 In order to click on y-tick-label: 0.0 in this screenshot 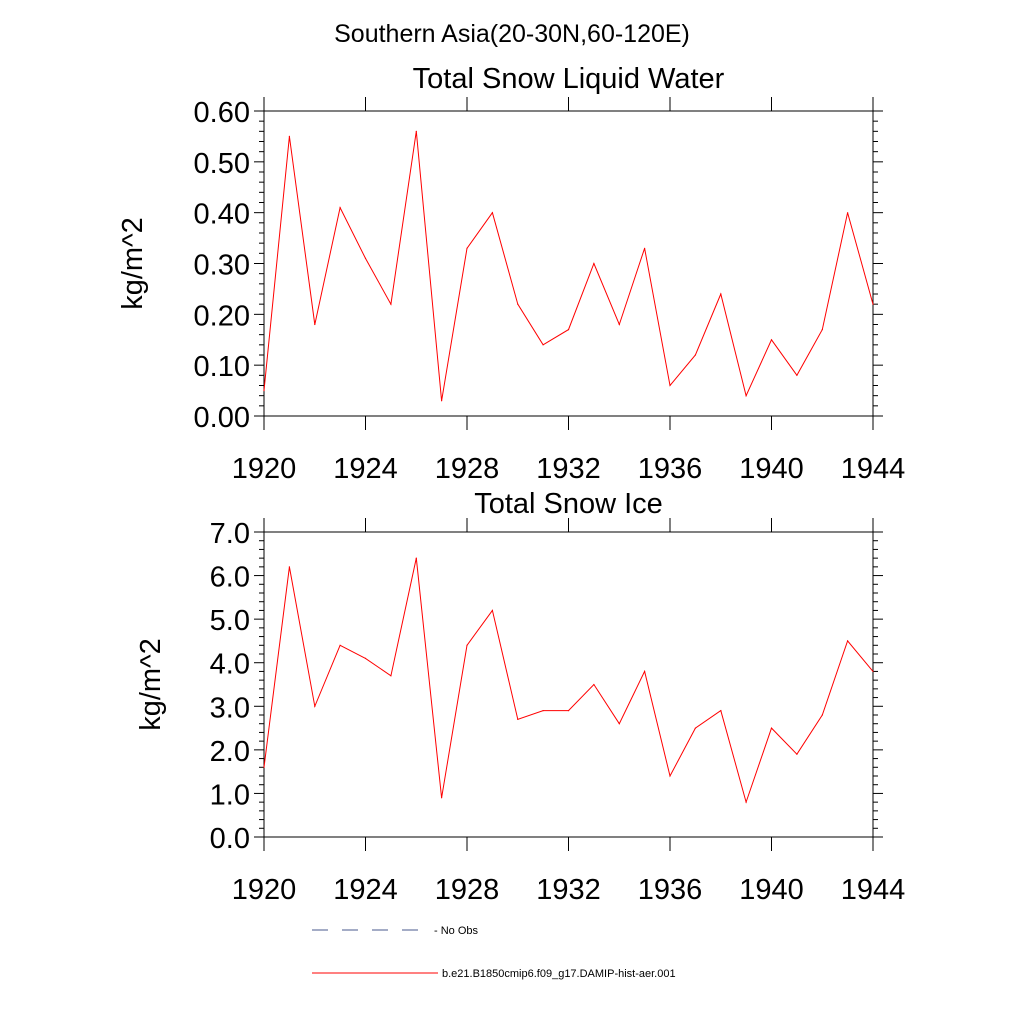, I will do `click(230, 839)`.